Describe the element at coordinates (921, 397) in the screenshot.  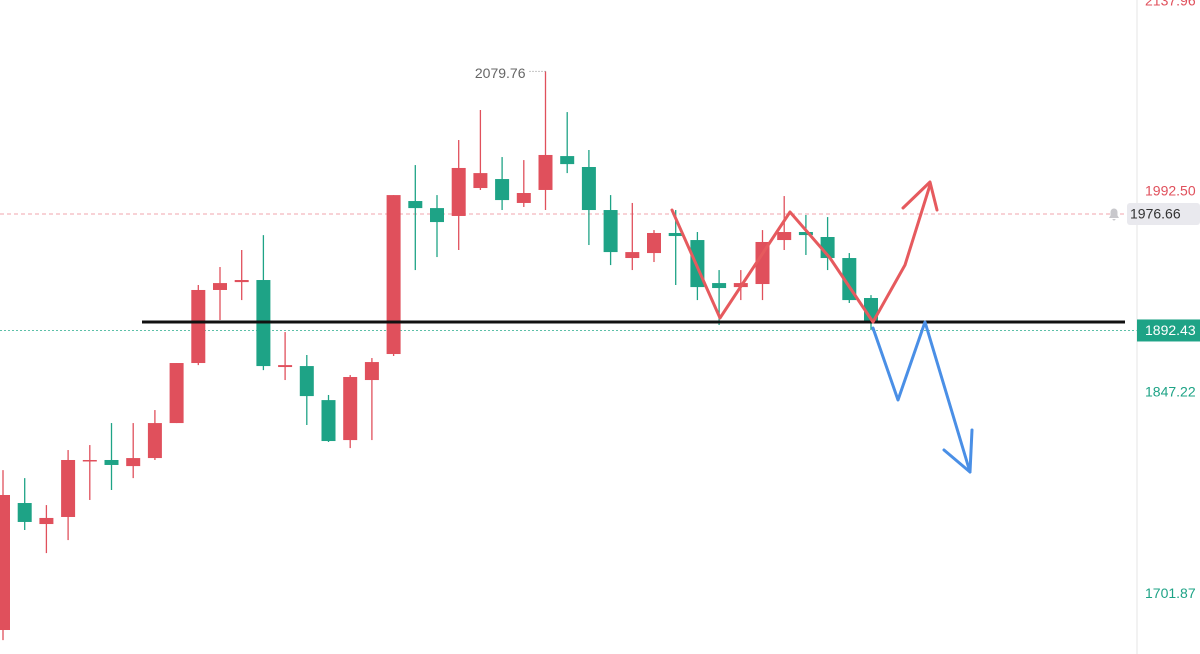
I see `blue-path` at that location.